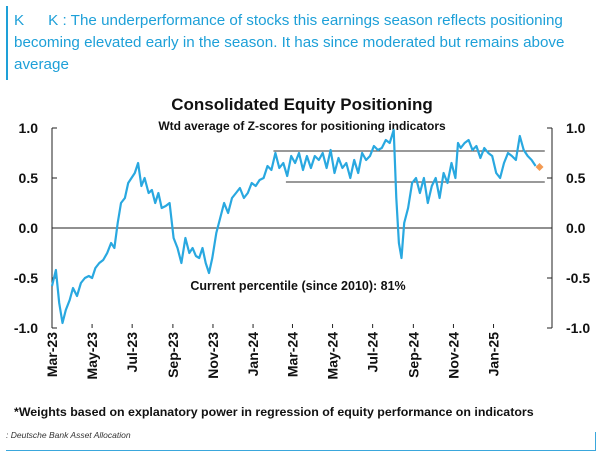  Describe the element at coordinates (213, 355) in the screenshot. I see `x-tick-label: Nov-23` at that location.